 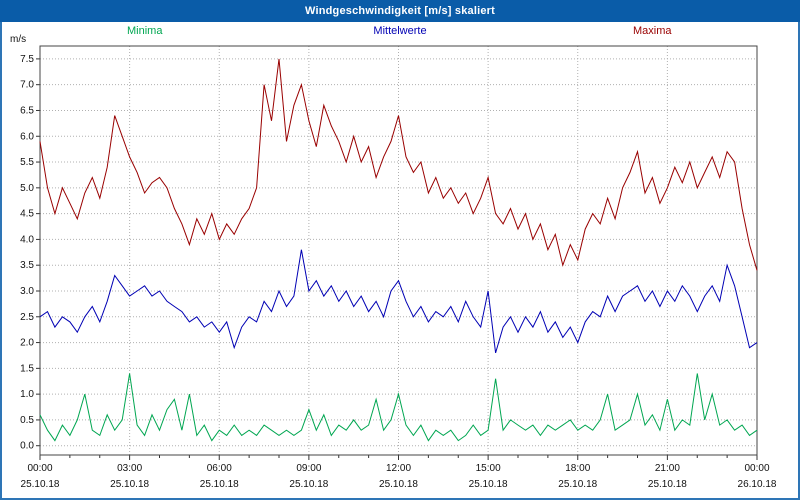 What do you see at coordinates (577, 468) in the screenshot?
I see `svg-text: 18:00` at bounding box center [577, 468].